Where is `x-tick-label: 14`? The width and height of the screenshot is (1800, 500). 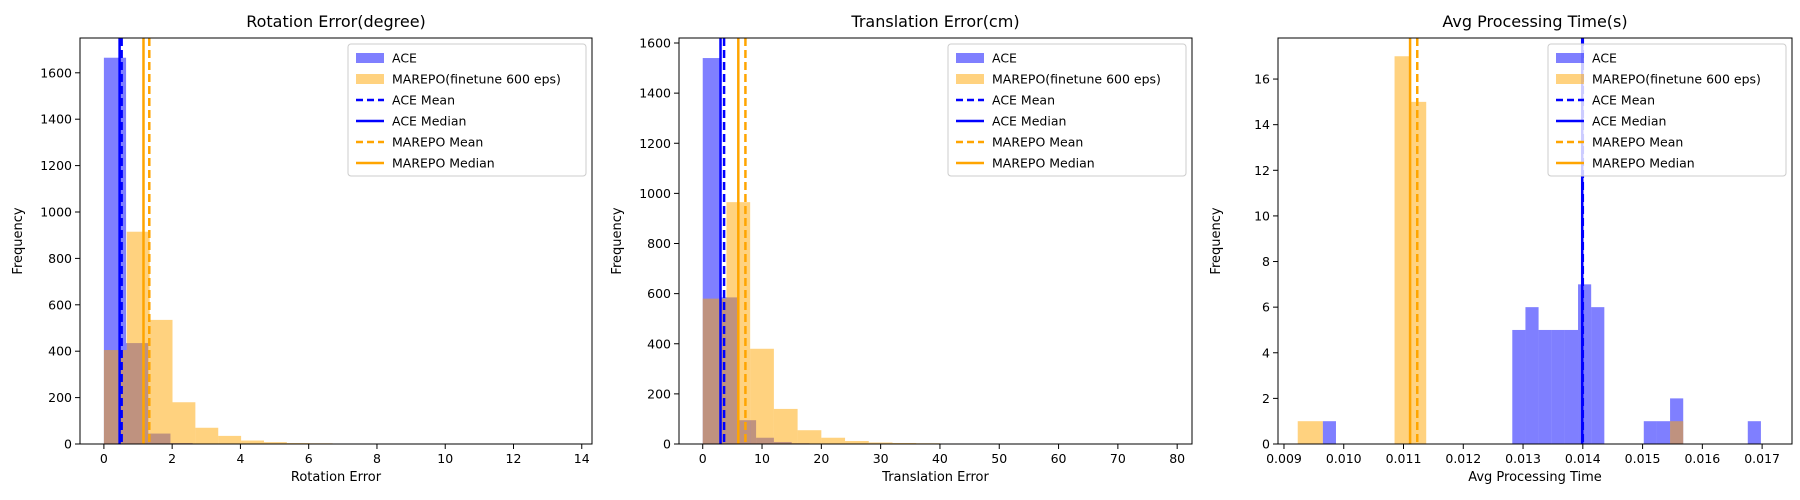 x-tick-label: 14 is located at coordinates (582, 458).